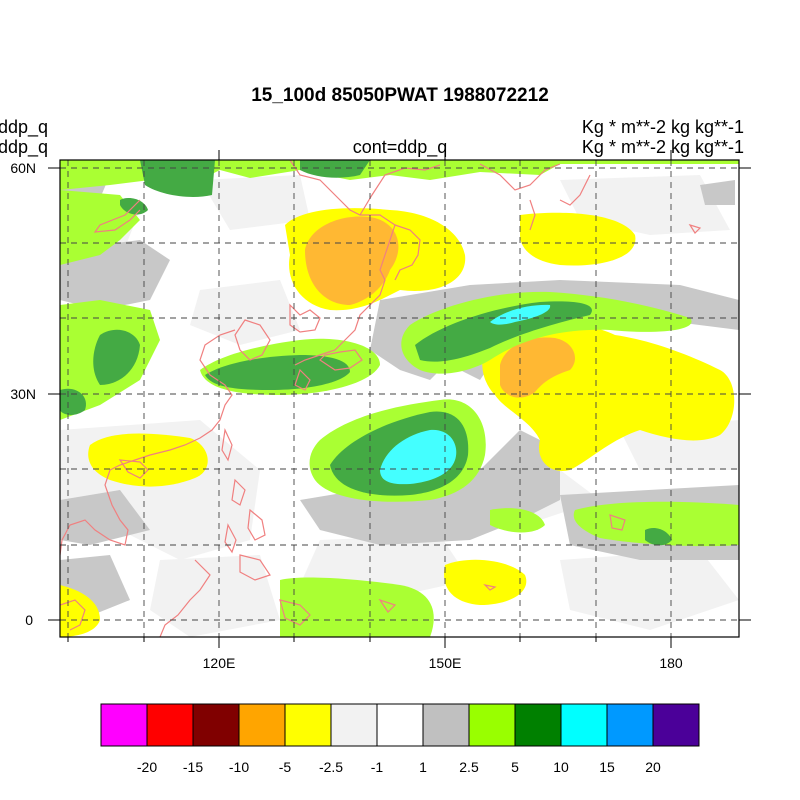  What do you see at coordinates (377, 767) in the screenshot?
I see `colorbar-label: -1` at bounding box center [377, 767].